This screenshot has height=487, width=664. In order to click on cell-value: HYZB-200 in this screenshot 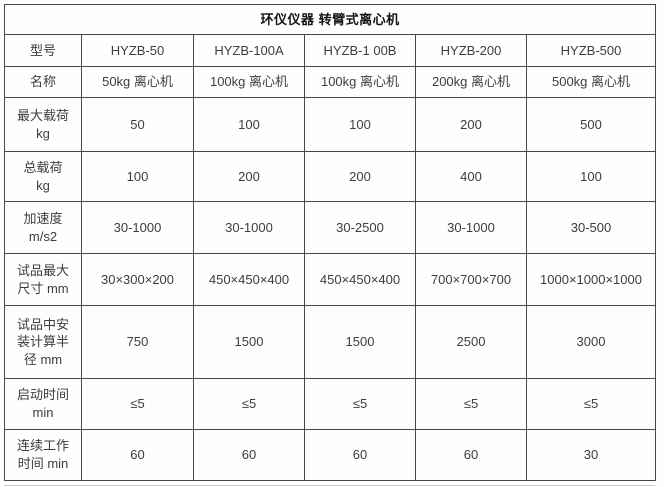, I will do `click(471, 50)`.